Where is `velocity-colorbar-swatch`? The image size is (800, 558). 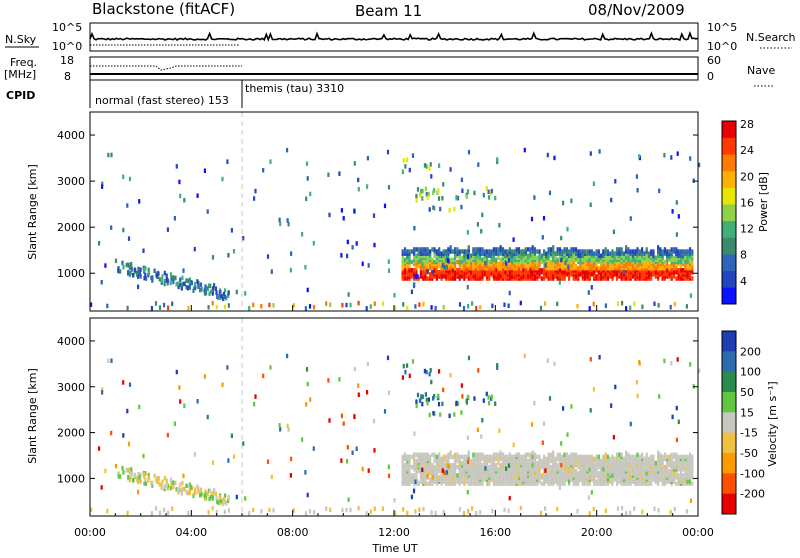
velocity-colorbar-swatch is located at coordinates (729, 483).